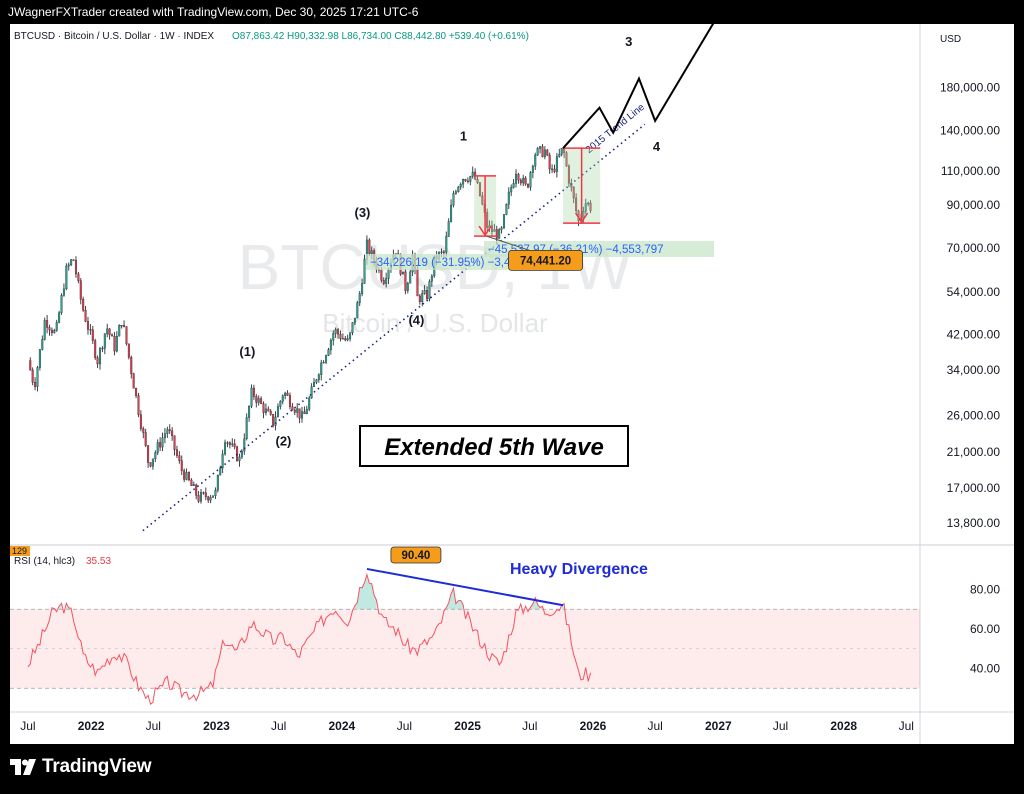  What do you see at coordinates (485, 206) in the screenshot?
I see `measure-tool` at bounding box center [485, 206].